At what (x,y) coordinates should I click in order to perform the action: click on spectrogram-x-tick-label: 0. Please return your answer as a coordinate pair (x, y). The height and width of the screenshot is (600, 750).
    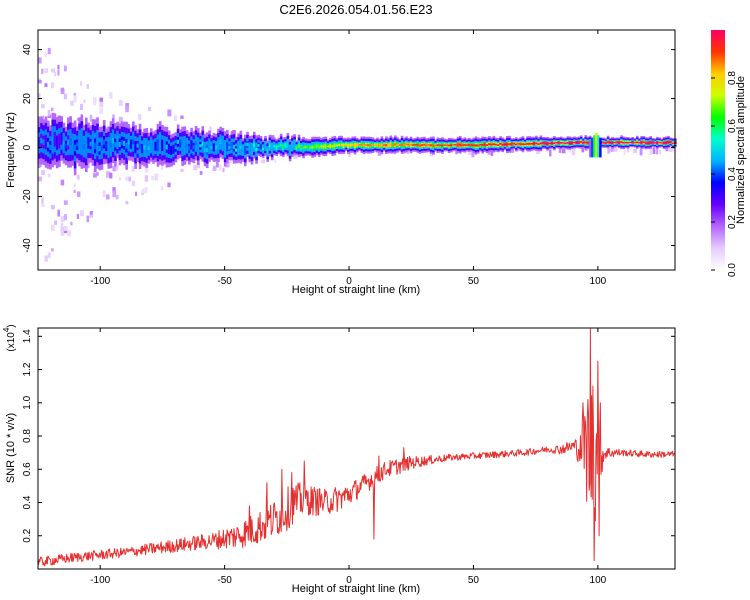
    Looking at the image, I should click on (349, 281).